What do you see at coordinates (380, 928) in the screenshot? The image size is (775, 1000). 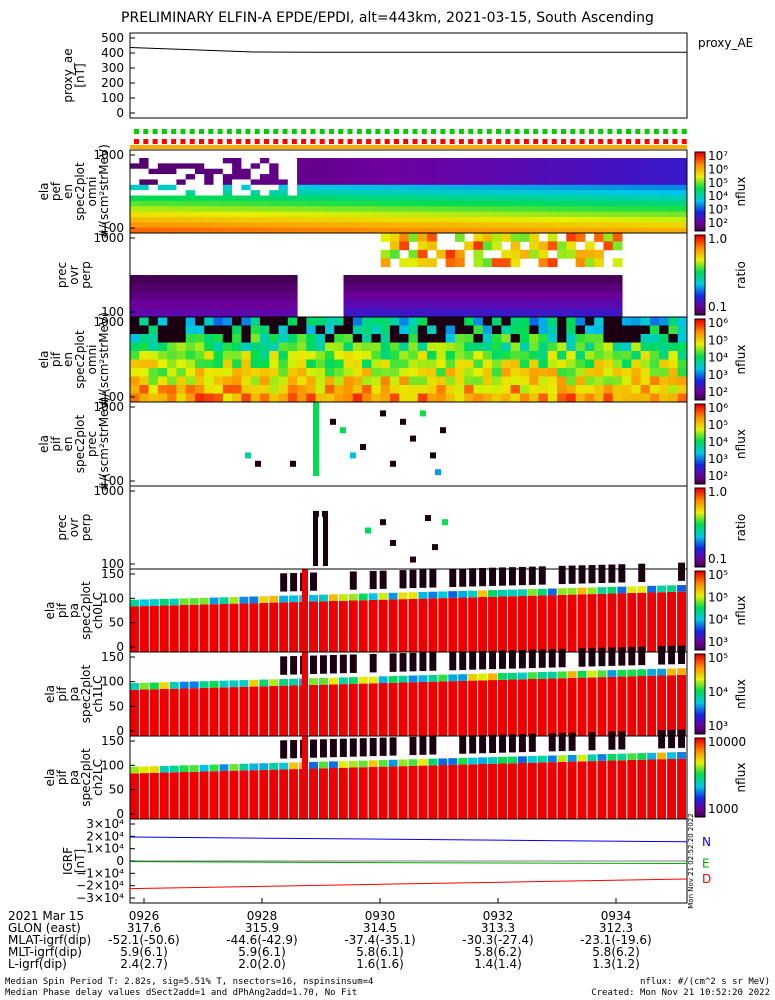 I see `x-tick-value: 314.5` at bounding box center [380, 928].